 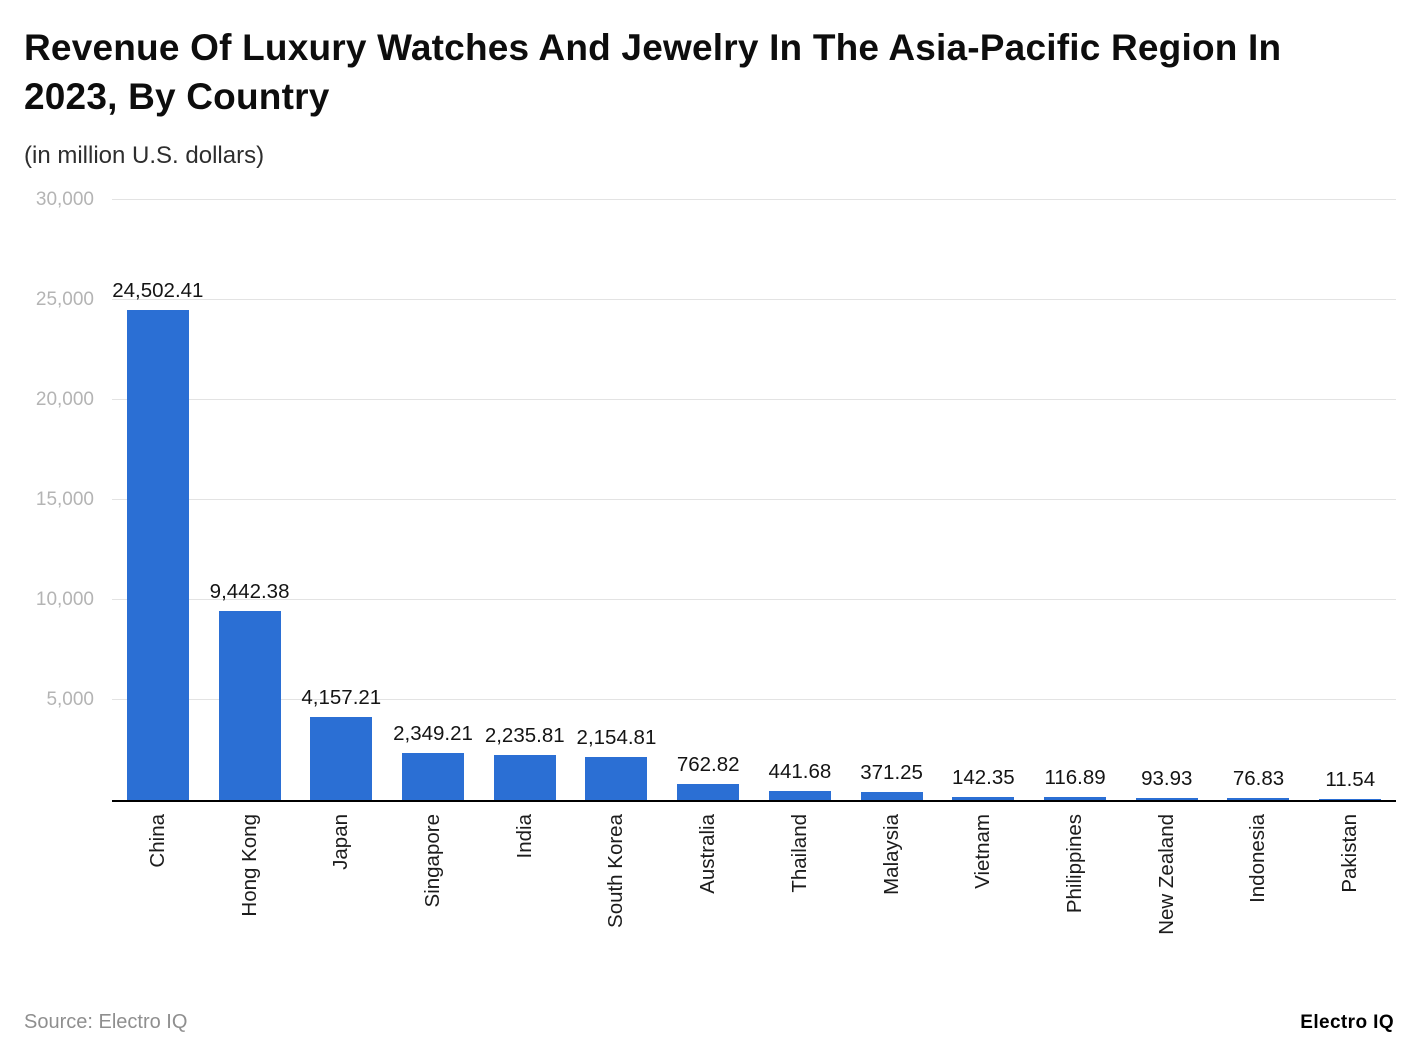 What do you see at coordinates (157, 554) in the screenshot?
I see `bar-china` at bounding box center [157, 554].